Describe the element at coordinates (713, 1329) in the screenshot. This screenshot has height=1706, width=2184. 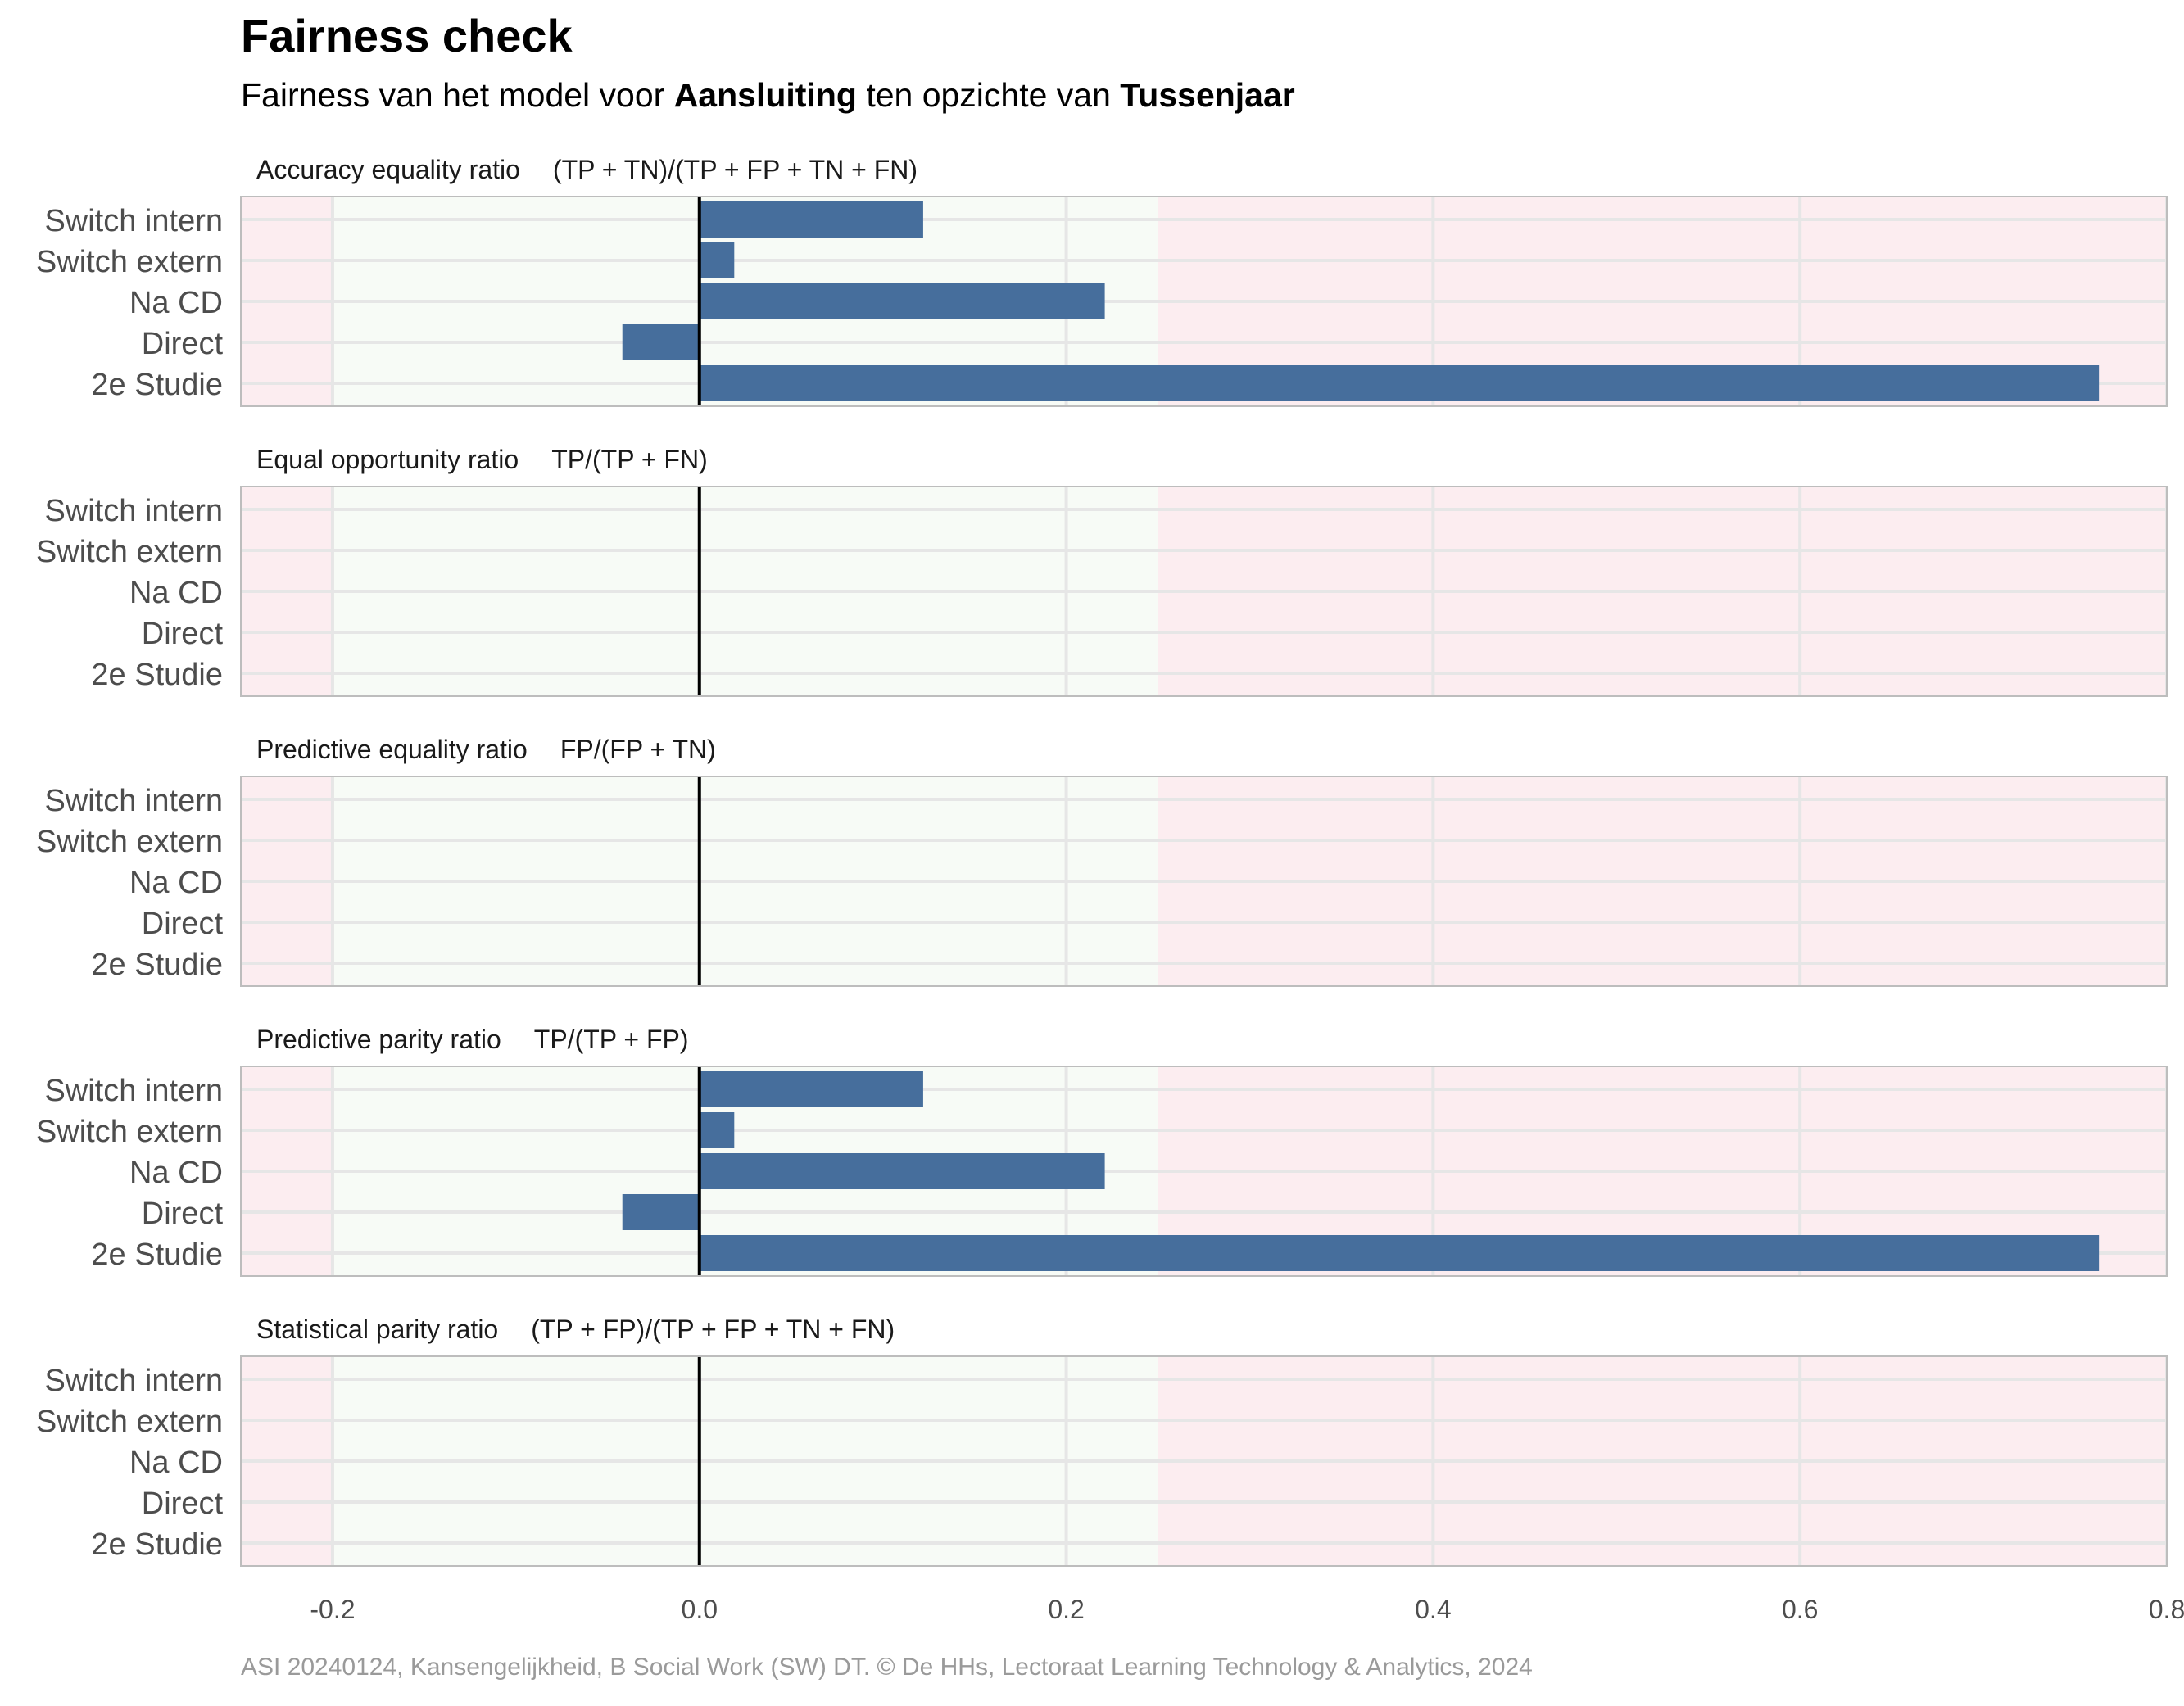
I see `facet-formula: (TP + FP)/(TP + FP + TN + FN)` at that location.